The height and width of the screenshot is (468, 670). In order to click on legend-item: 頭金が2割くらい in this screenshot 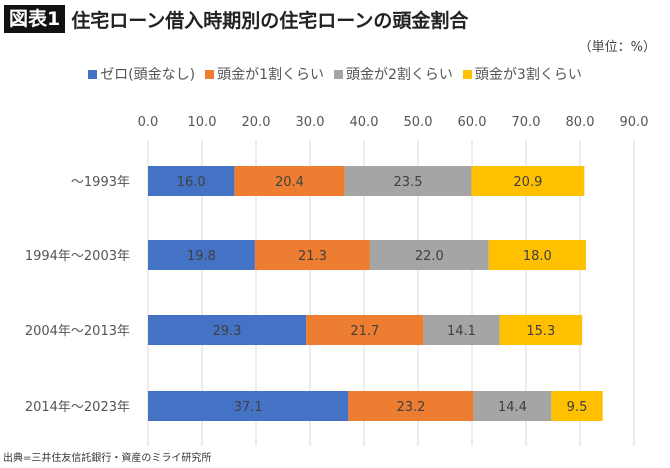, I will do `click(393, 74)`.